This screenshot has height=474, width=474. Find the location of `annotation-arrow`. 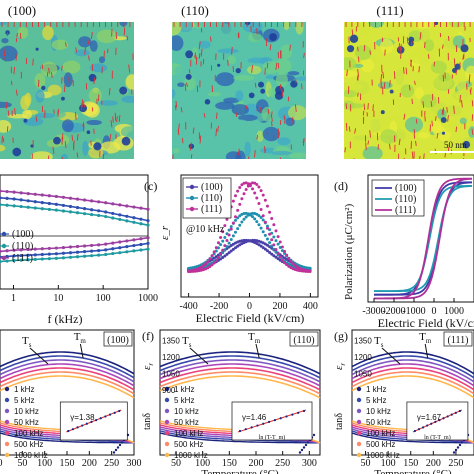

annotation-arrow is located at coordinates (426, 351).